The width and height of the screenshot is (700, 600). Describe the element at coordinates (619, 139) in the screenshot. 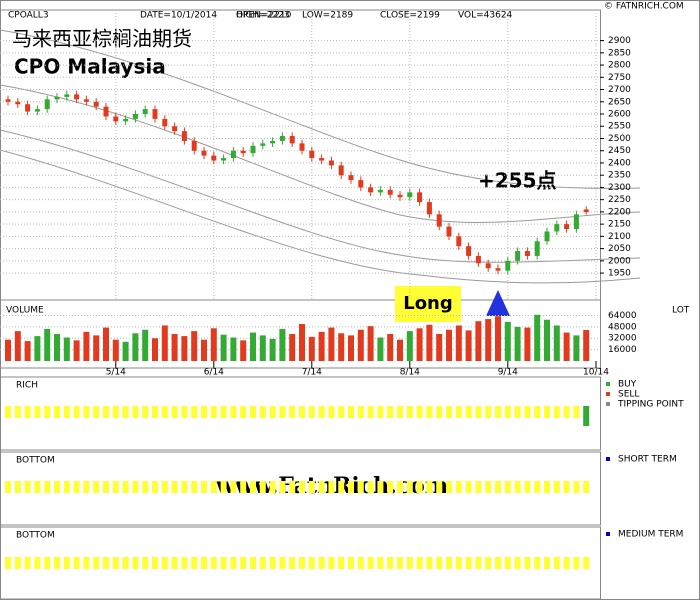

I see `y-tick-label: 2500` at that location.